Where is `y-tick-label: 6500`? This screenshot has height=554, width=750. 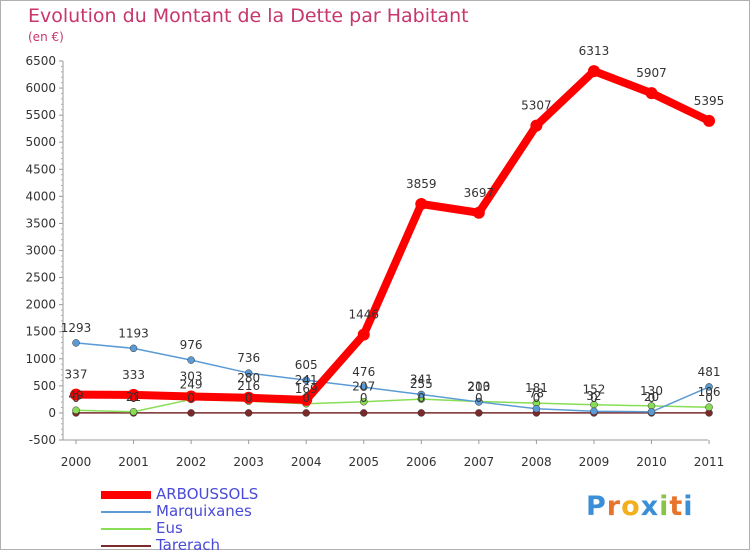
y-tick-label: 6500 is located at coordinates (40, 61).